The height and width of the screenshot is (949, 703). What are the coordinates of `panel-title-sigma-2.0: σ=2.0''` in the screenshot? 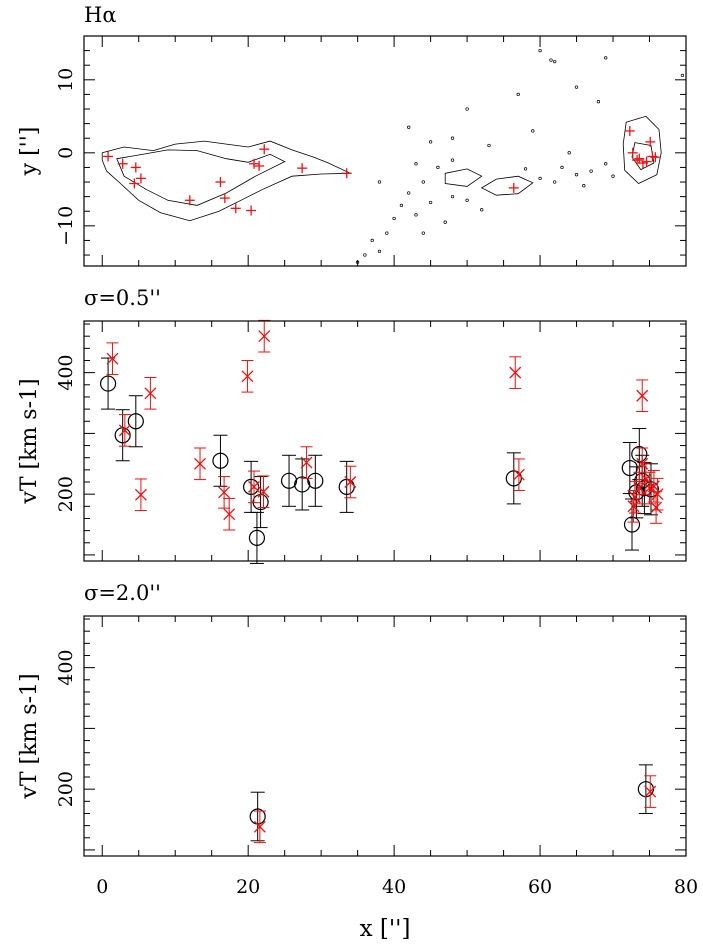 It's located at (122, 593).